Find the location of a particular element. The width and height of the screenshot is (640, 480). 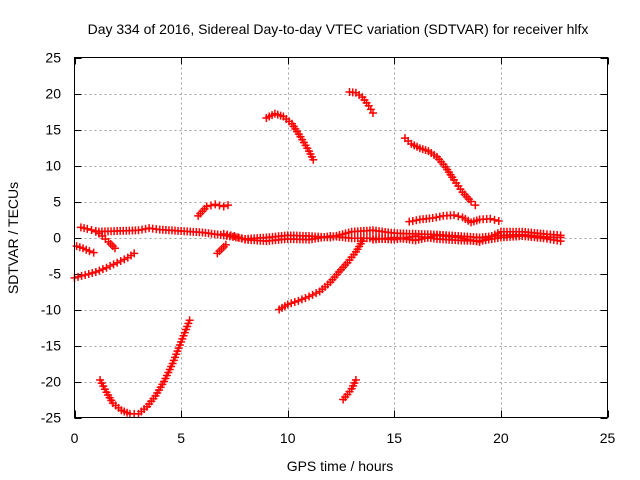

y-tick-label: 20 is located at coordinates (53, 94).